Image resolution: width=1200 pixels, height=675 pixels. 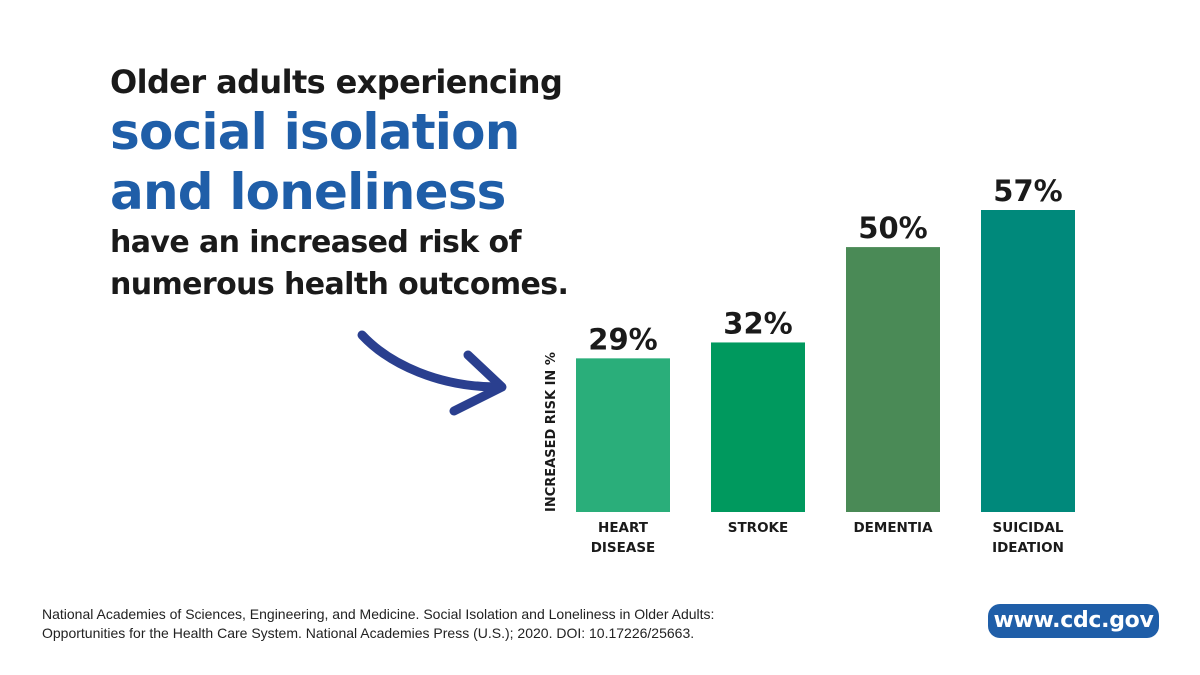 I want to click on value-label-3: 57%, so click(x=1027, y=191).